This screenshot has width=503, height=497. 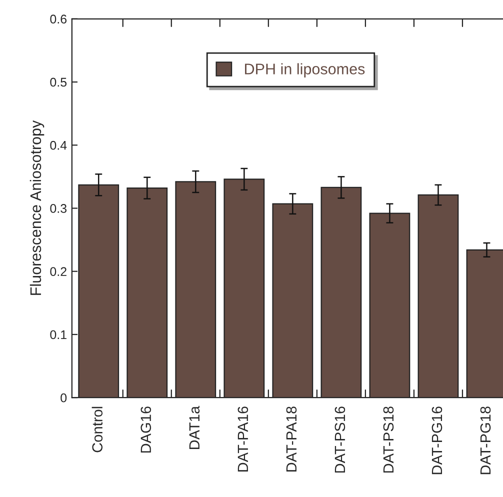 I want to click on x-tick-label: DAT-PS16, so click(x=340, y=439).